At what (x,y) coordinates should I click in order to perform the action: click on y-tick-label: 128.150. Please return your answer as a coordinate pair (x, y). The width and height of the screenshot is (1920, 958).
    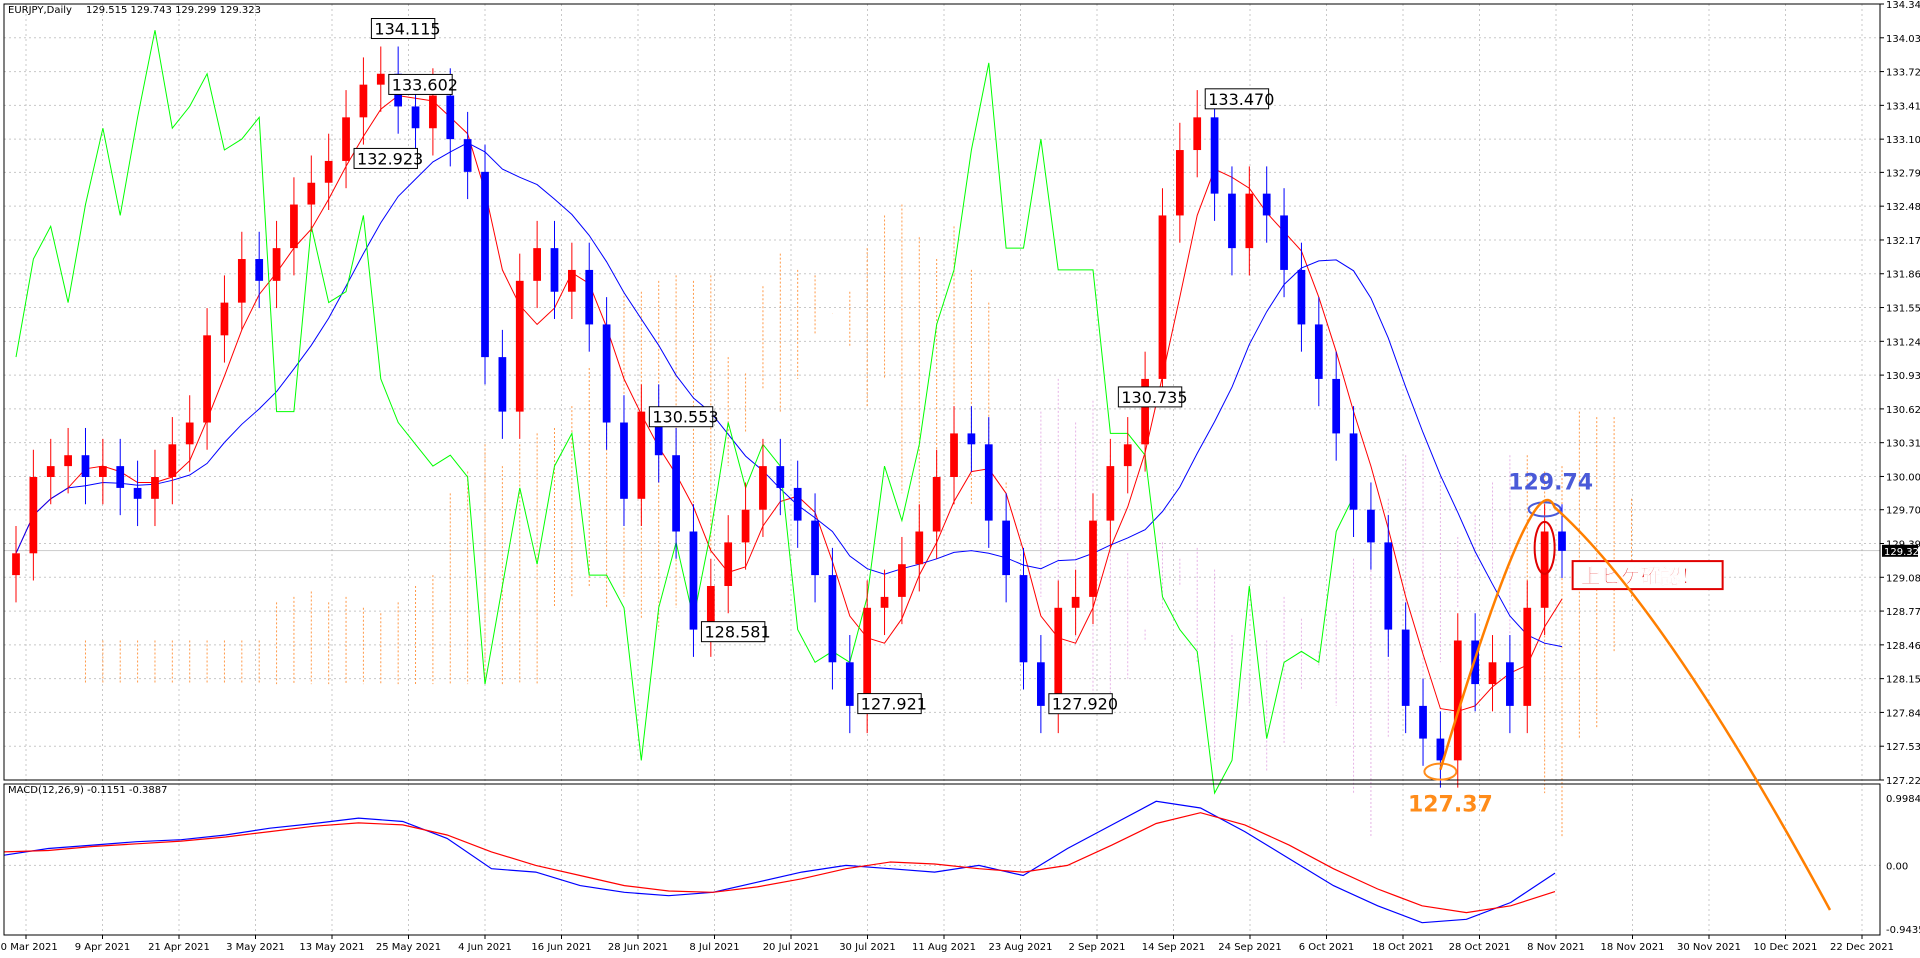
    Looking at the image, I should click on (1903, 680).